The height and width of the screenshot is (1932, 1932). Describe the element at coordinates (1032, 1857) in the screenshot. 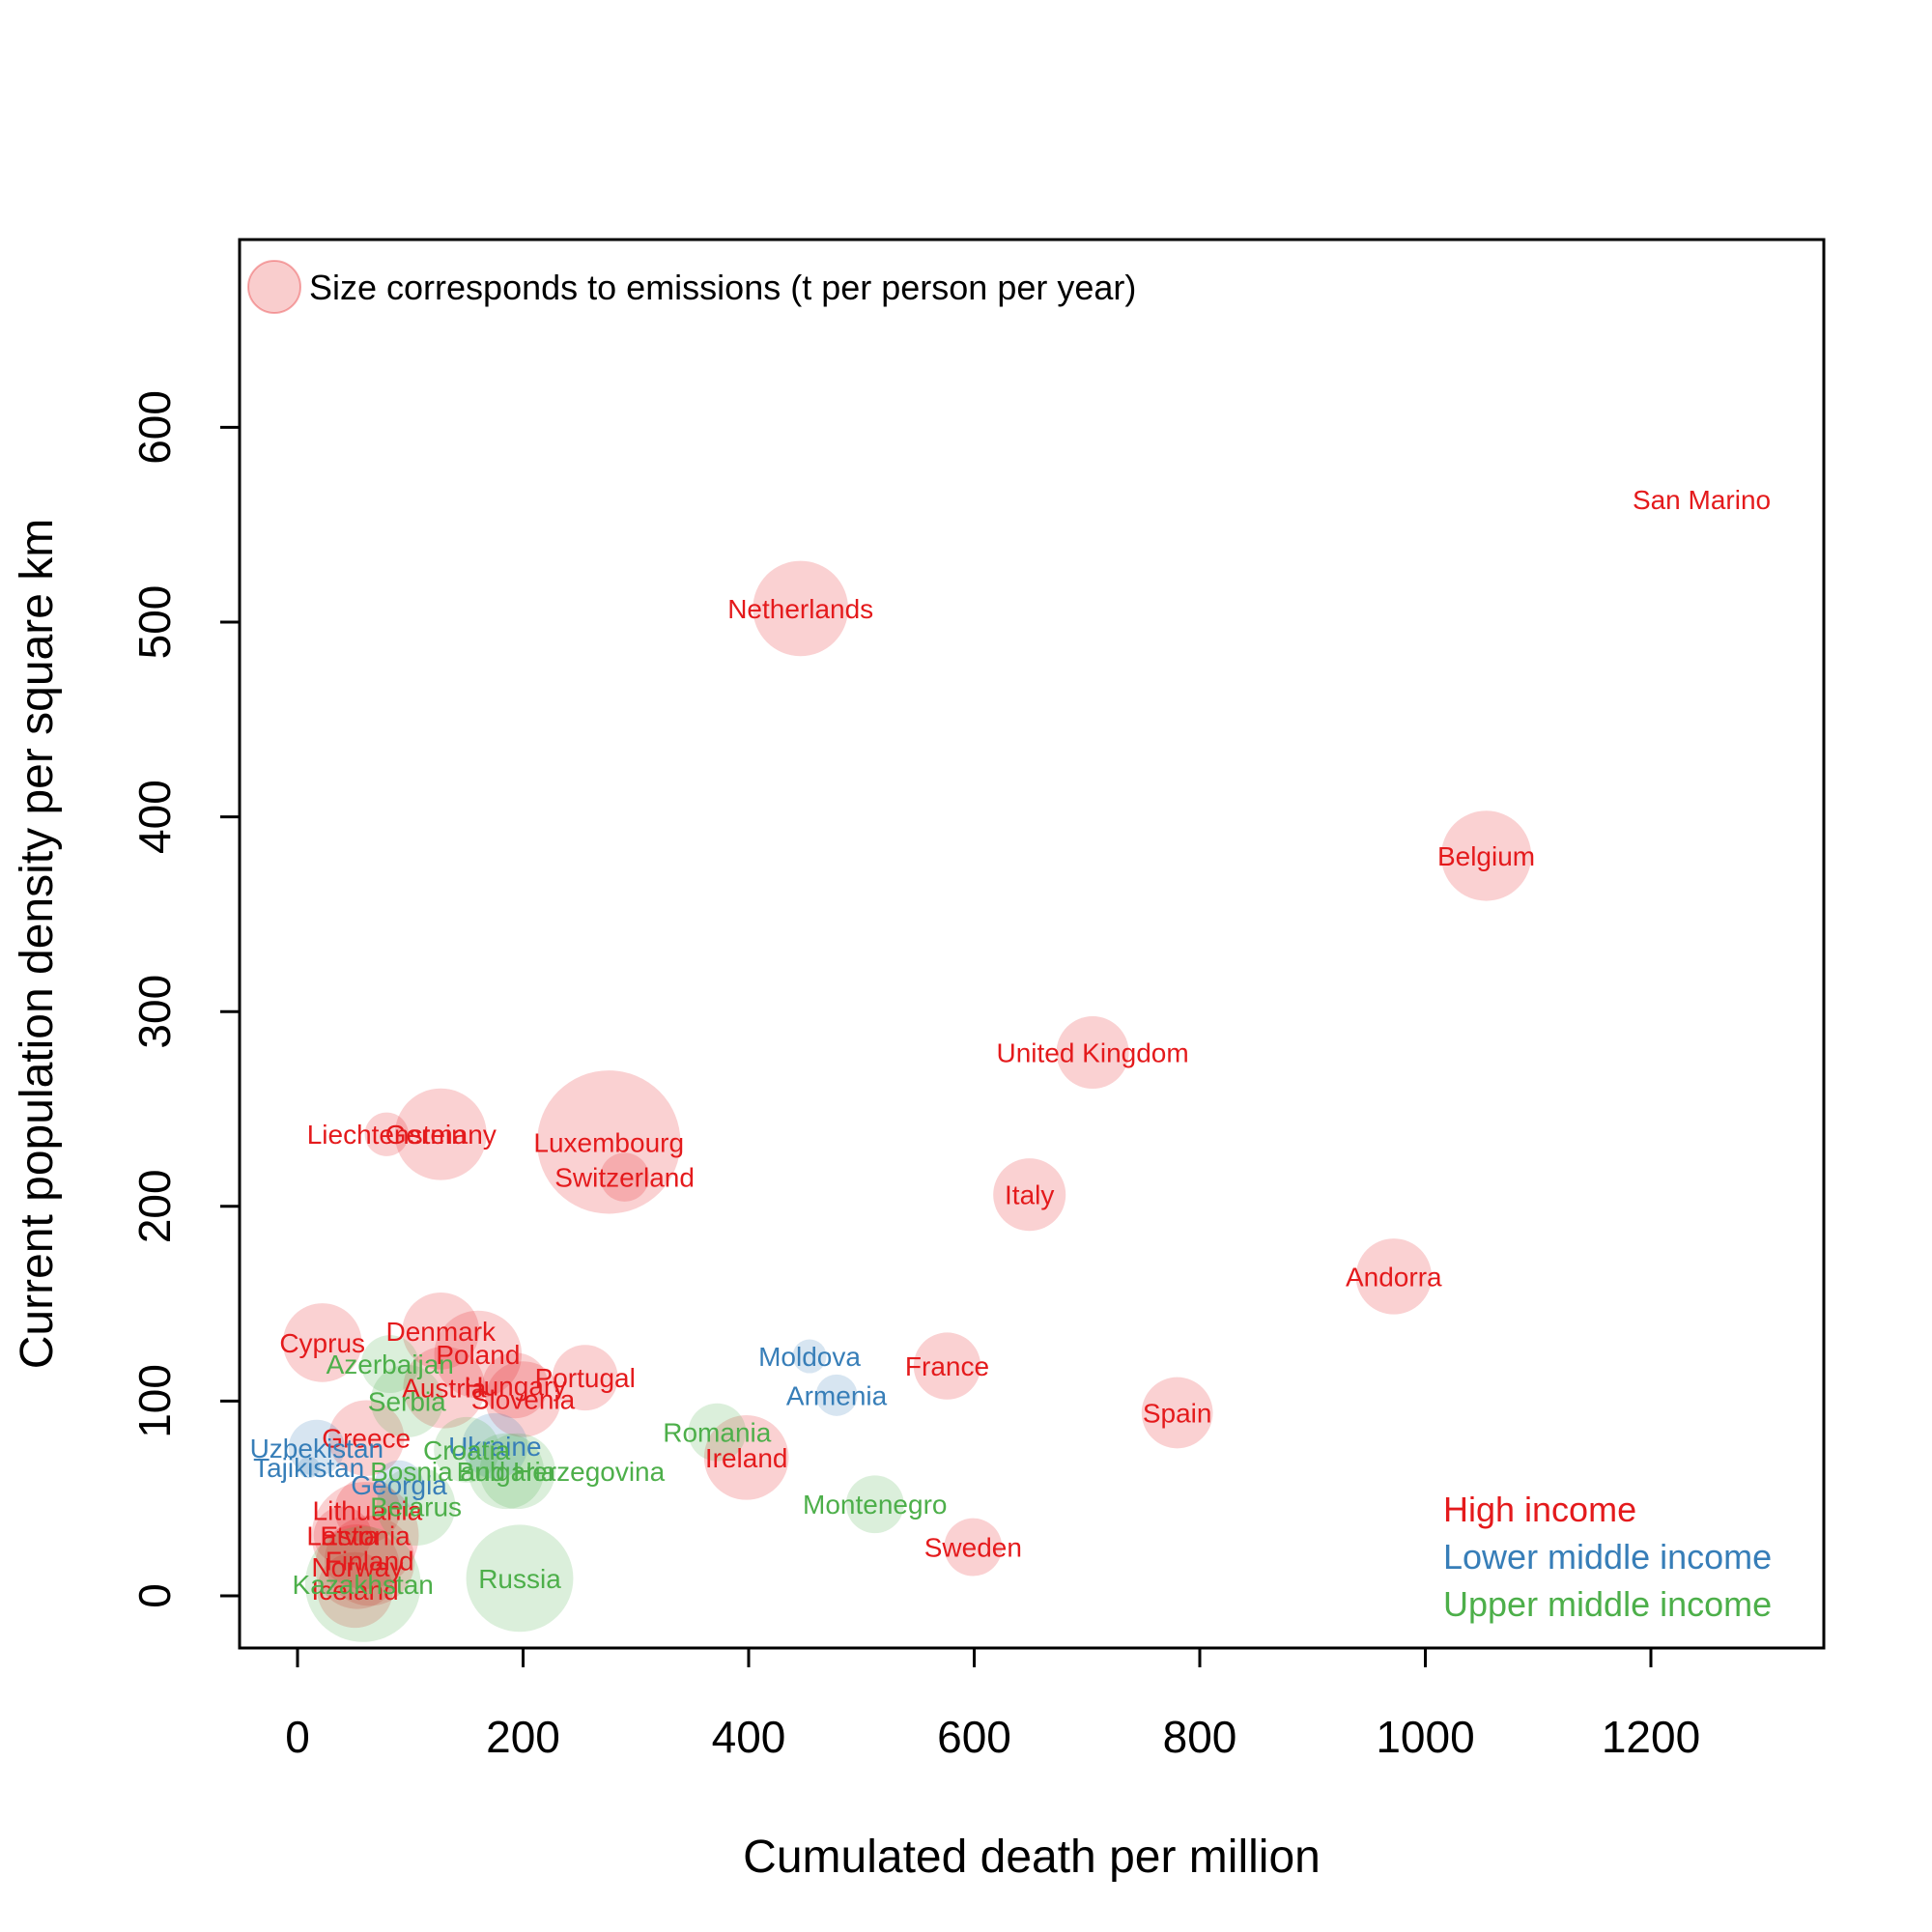

I see `x-axis-title: Cumulated death per million` at that location.